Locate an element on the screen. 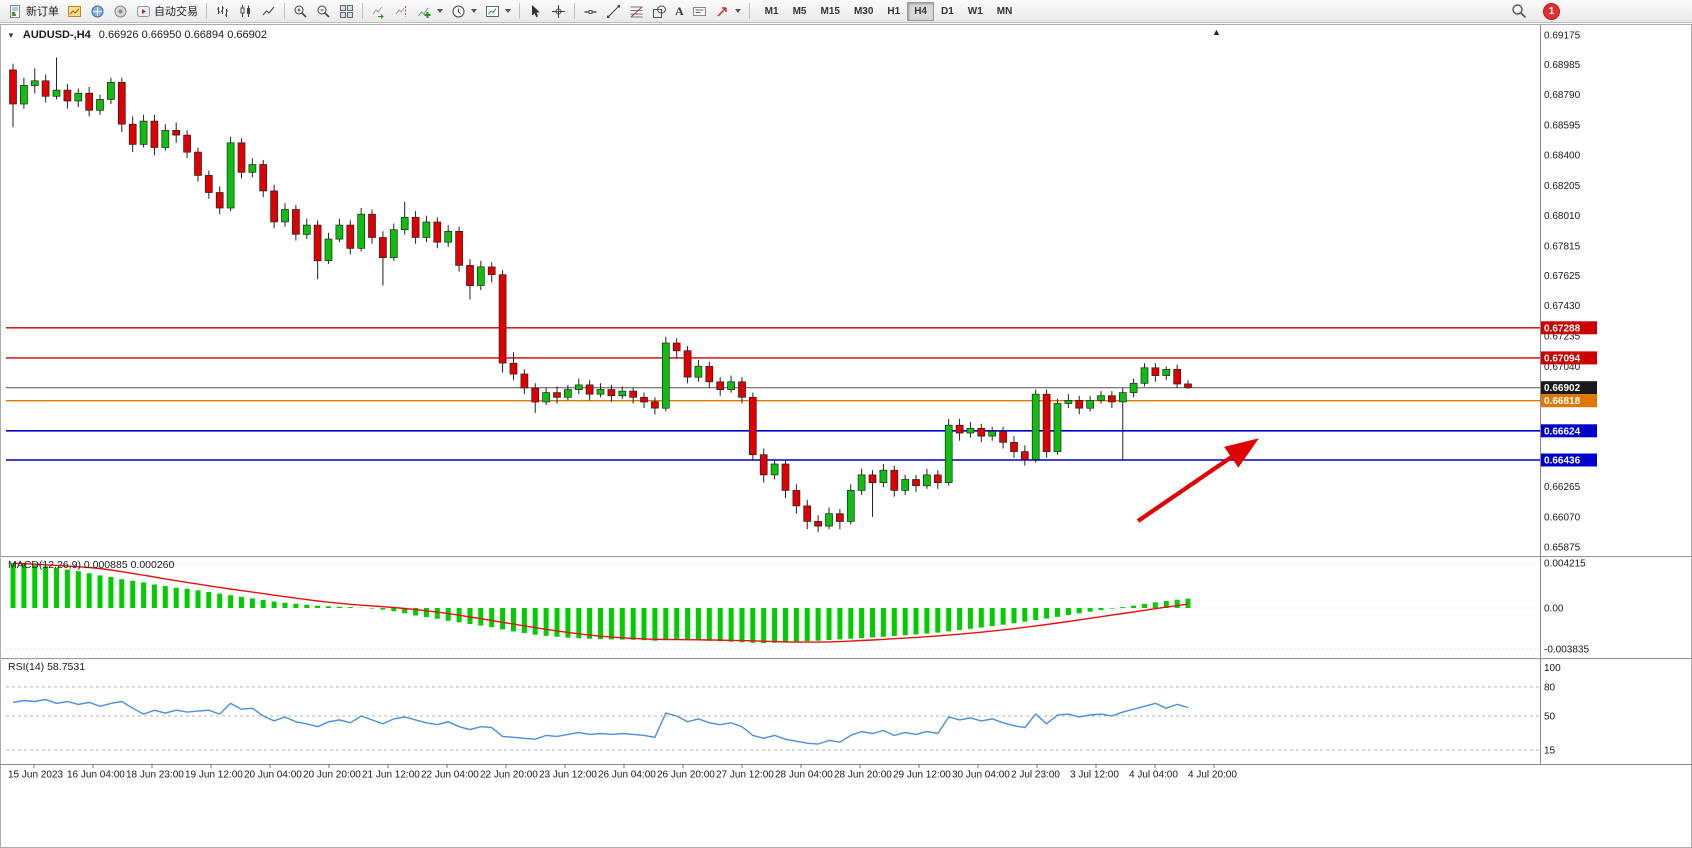  zoom-out-button is located at coordinates (323, 11).